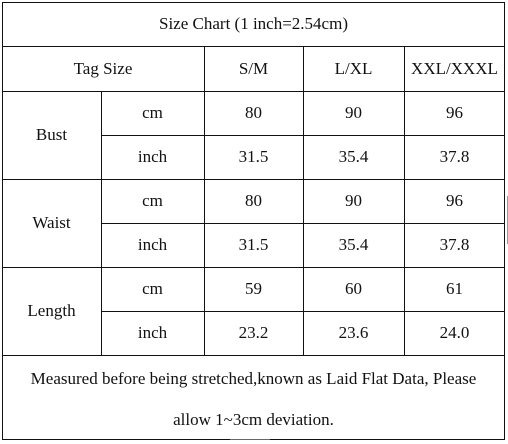 The width and height of the screenshot is (508, 444). Describe the element at coordinates (103, 68) in the screenshot. I see `tag-size-header: Tag Size` at that location.